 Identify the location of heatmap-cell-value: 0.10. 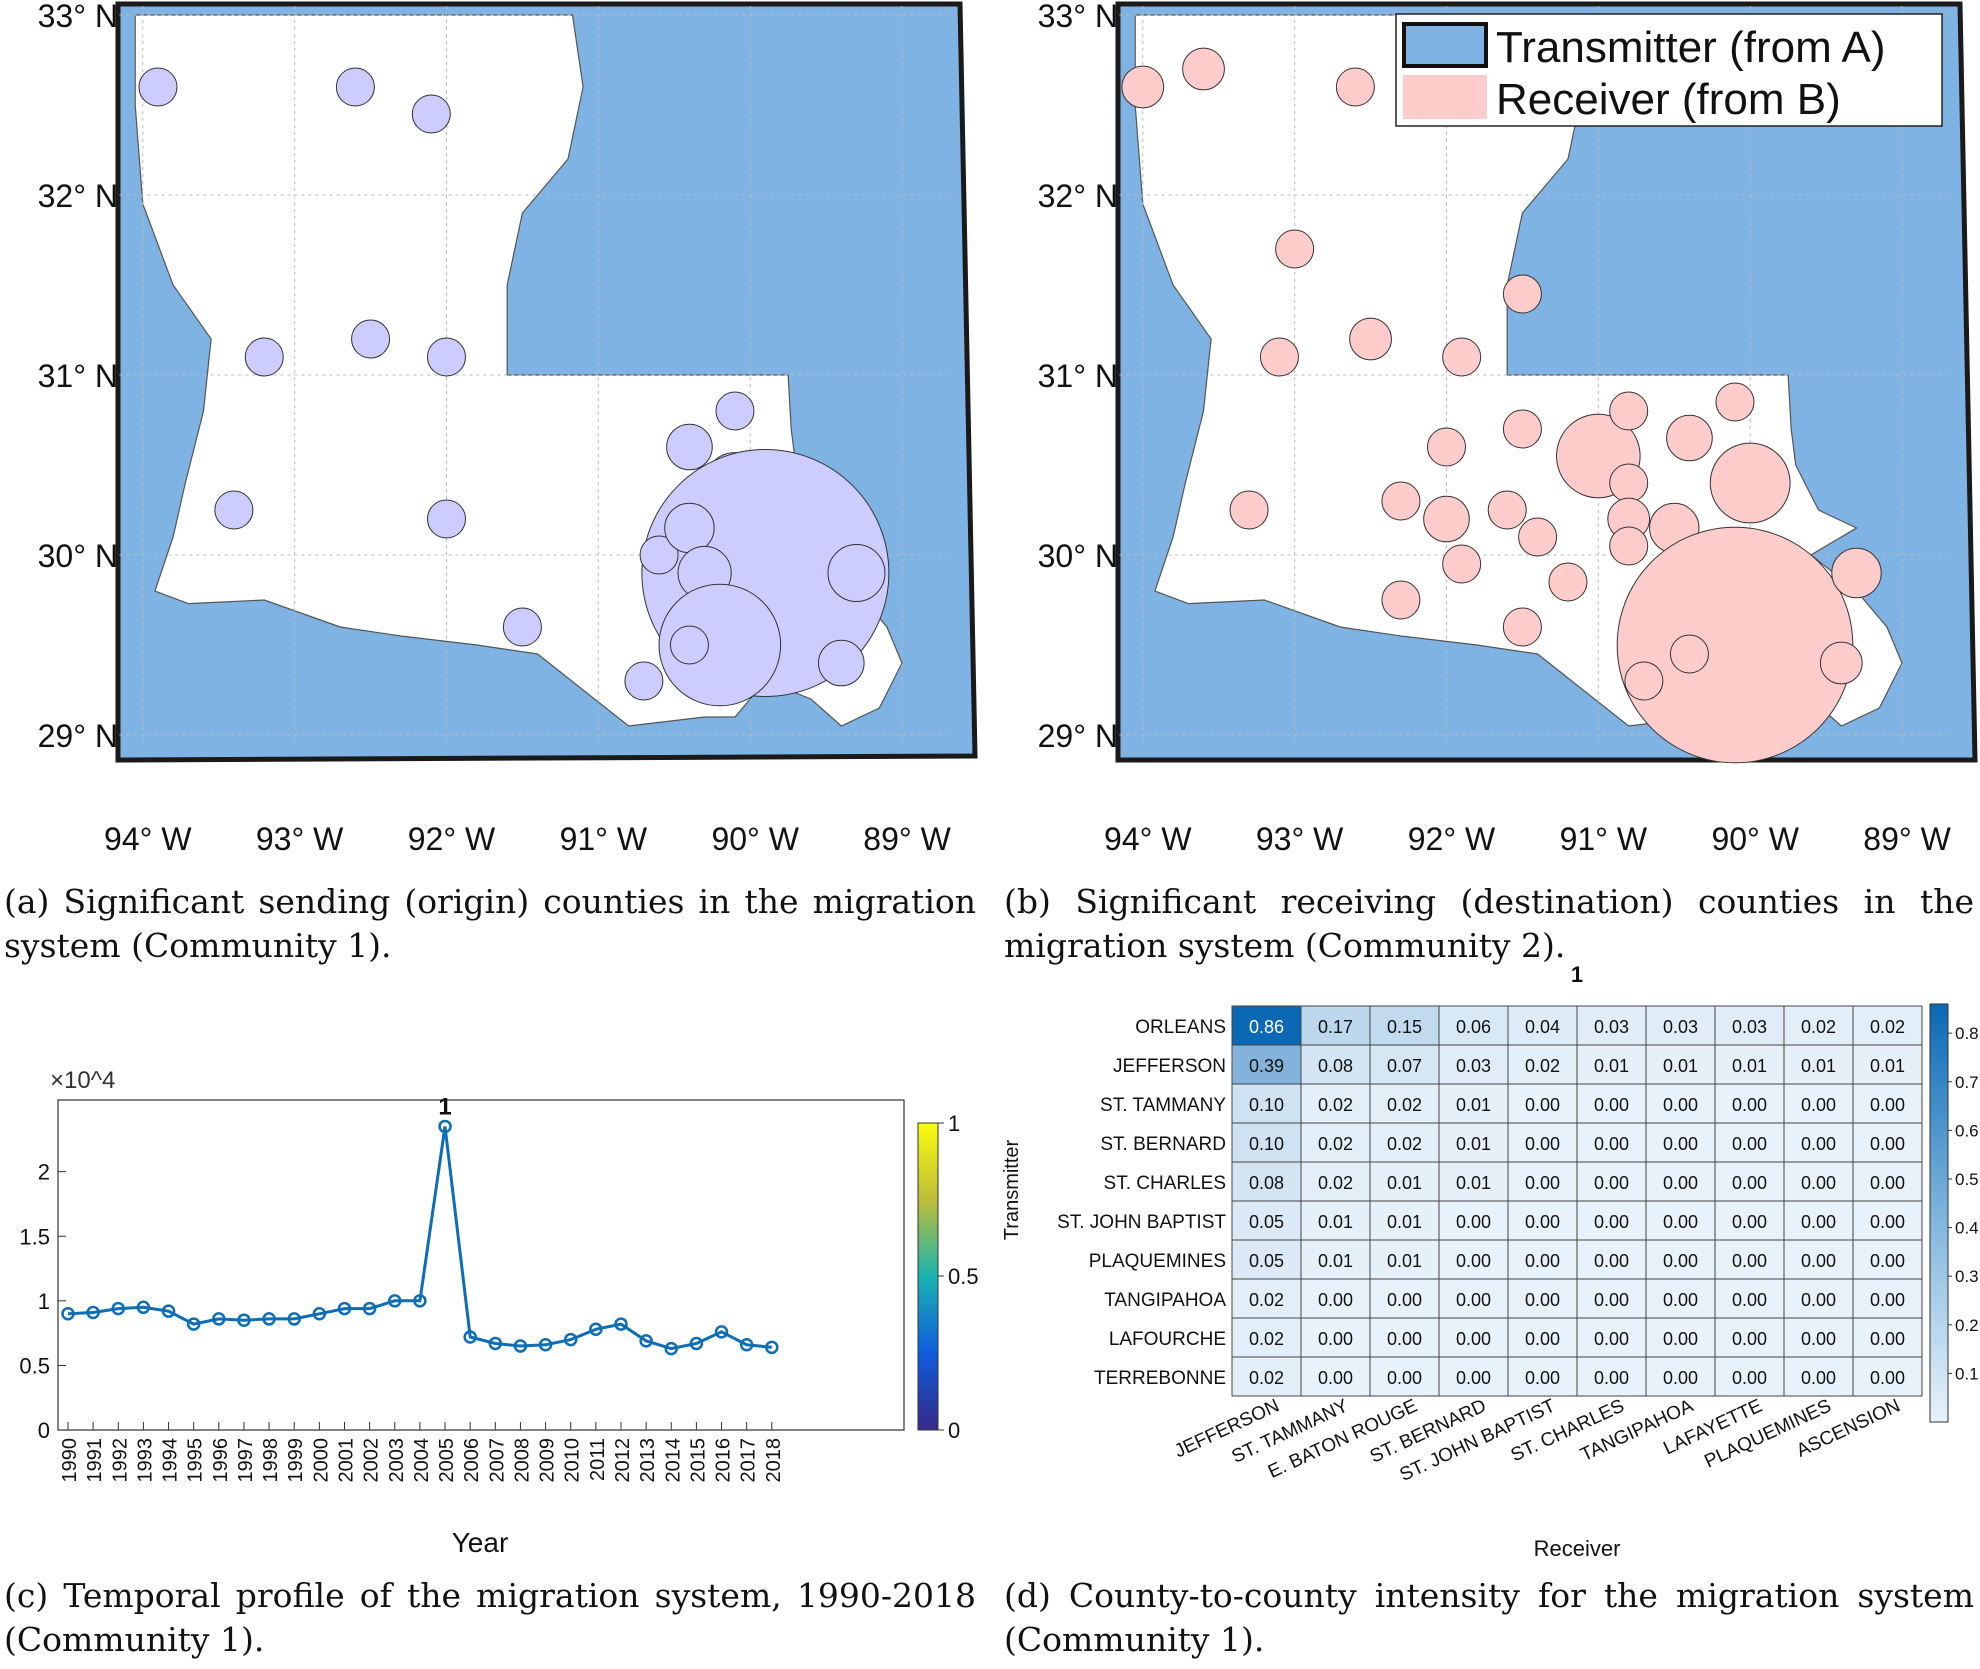
(1266, 1105).